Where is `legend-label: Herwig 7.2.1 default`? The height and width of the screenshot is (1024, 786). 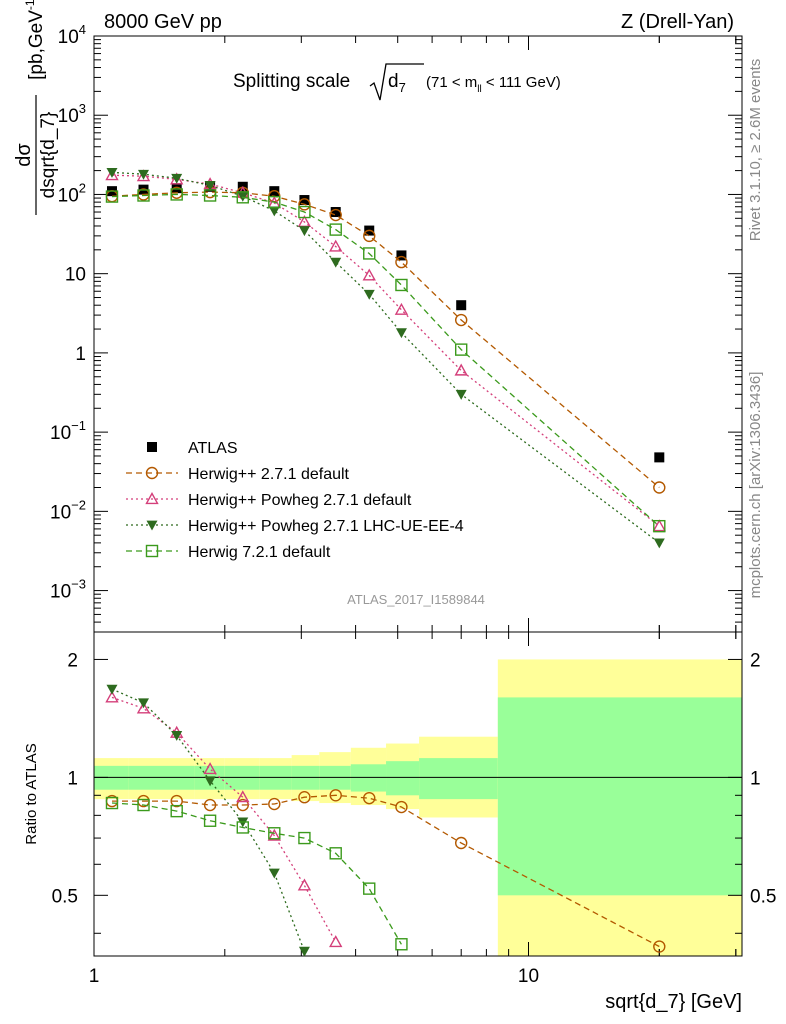
legend-label: Herwig 7.2.1 default is located at coordinates (259, 552).